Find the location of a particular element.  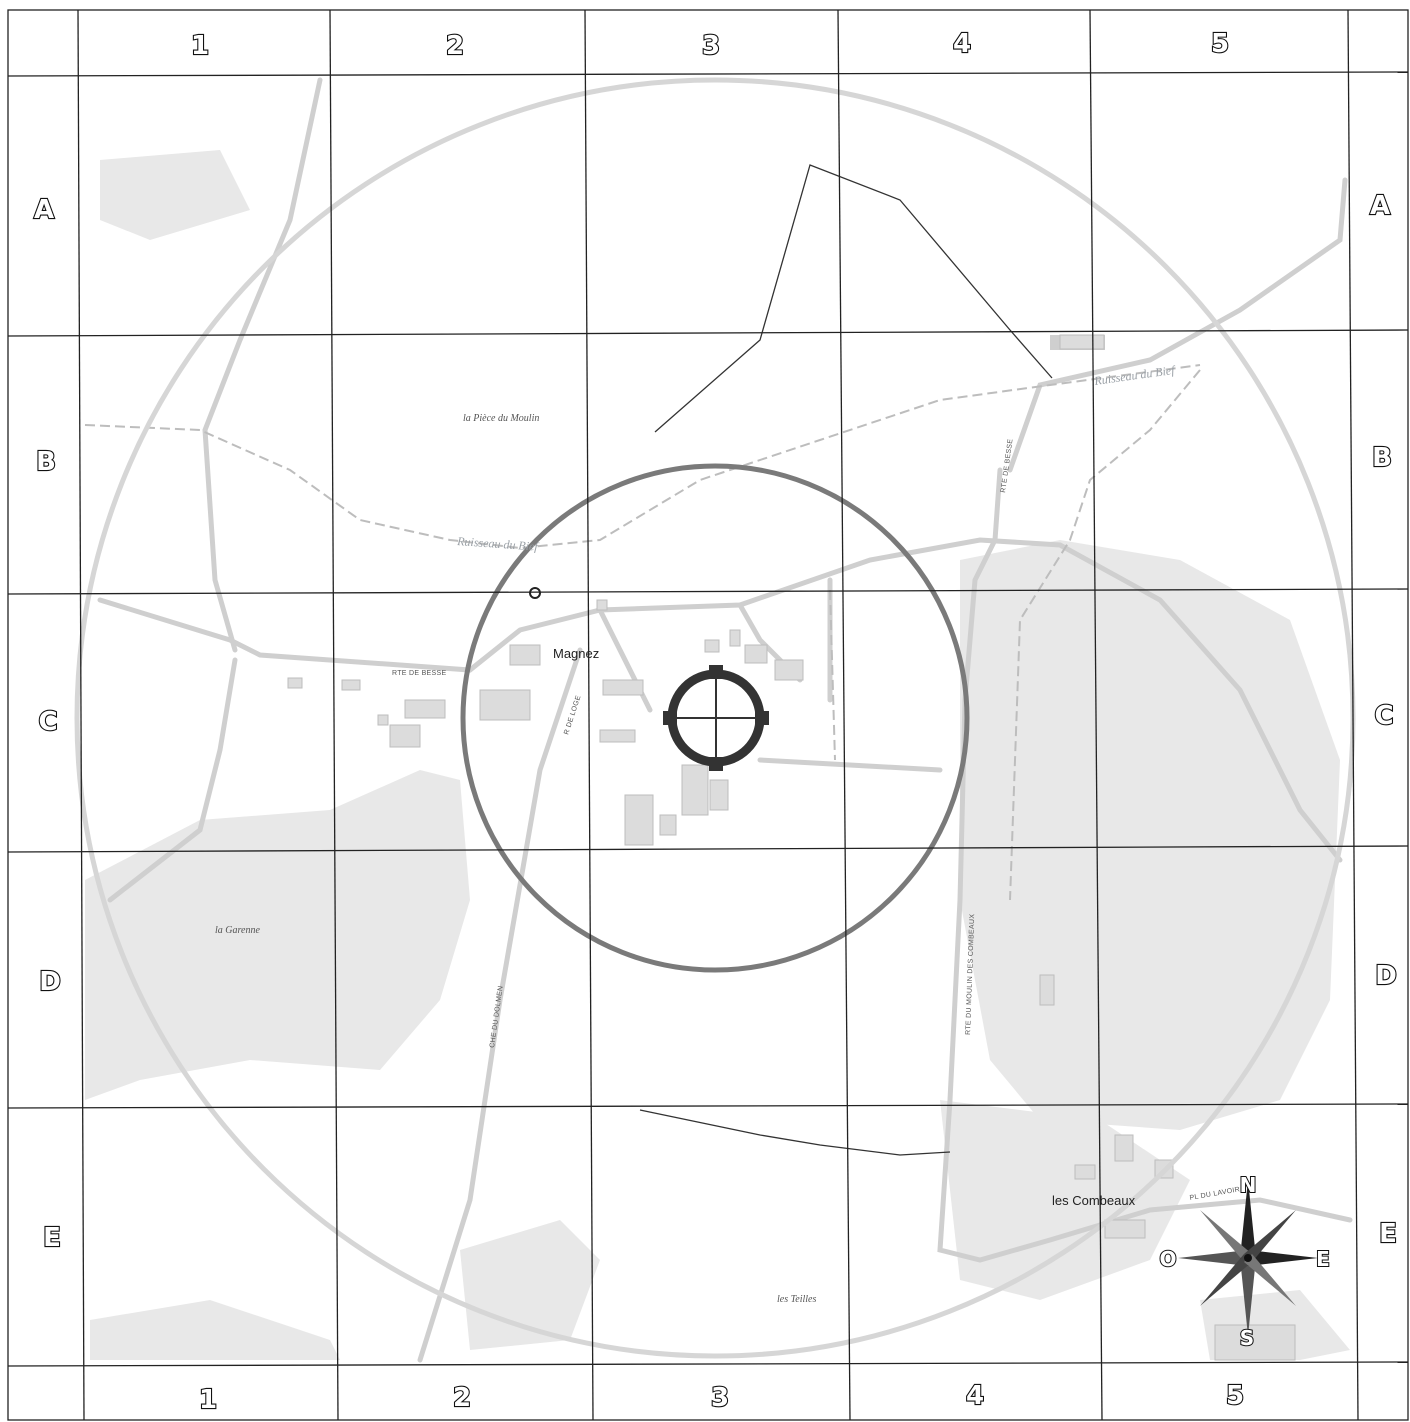

col-header-2-bottom: 2 is located at coordinates (462, 1398).